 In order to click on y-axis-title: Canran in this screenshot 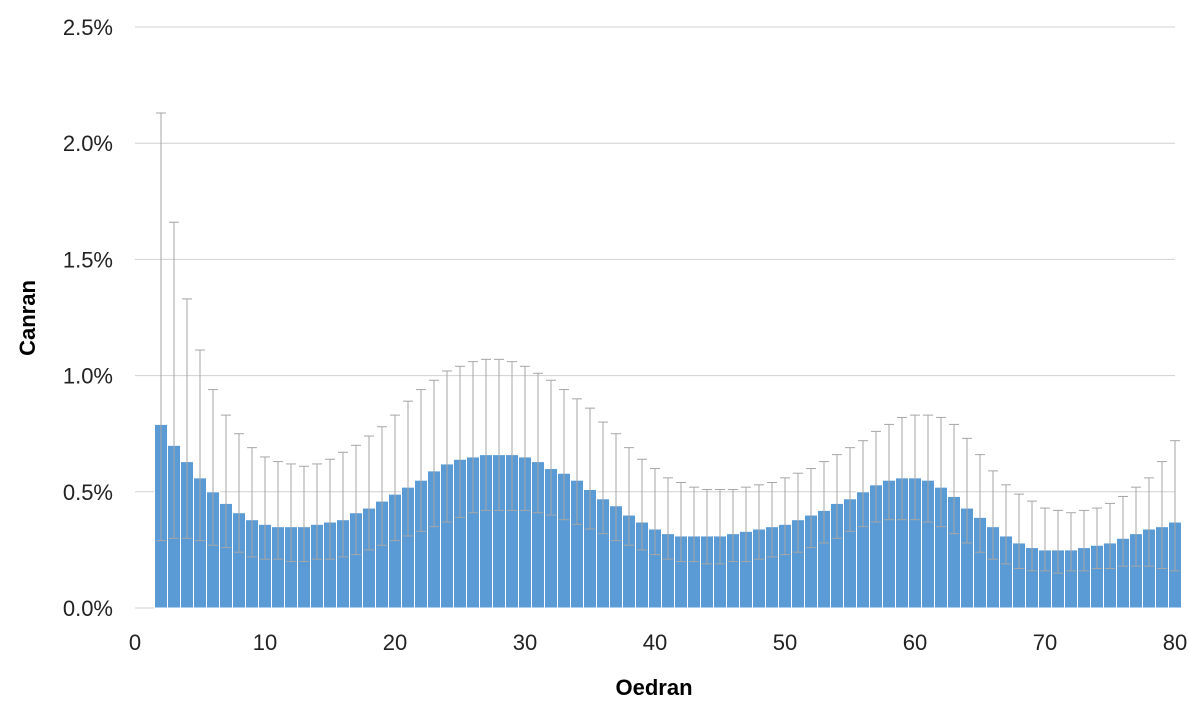, I will do `click(27, 318)`.